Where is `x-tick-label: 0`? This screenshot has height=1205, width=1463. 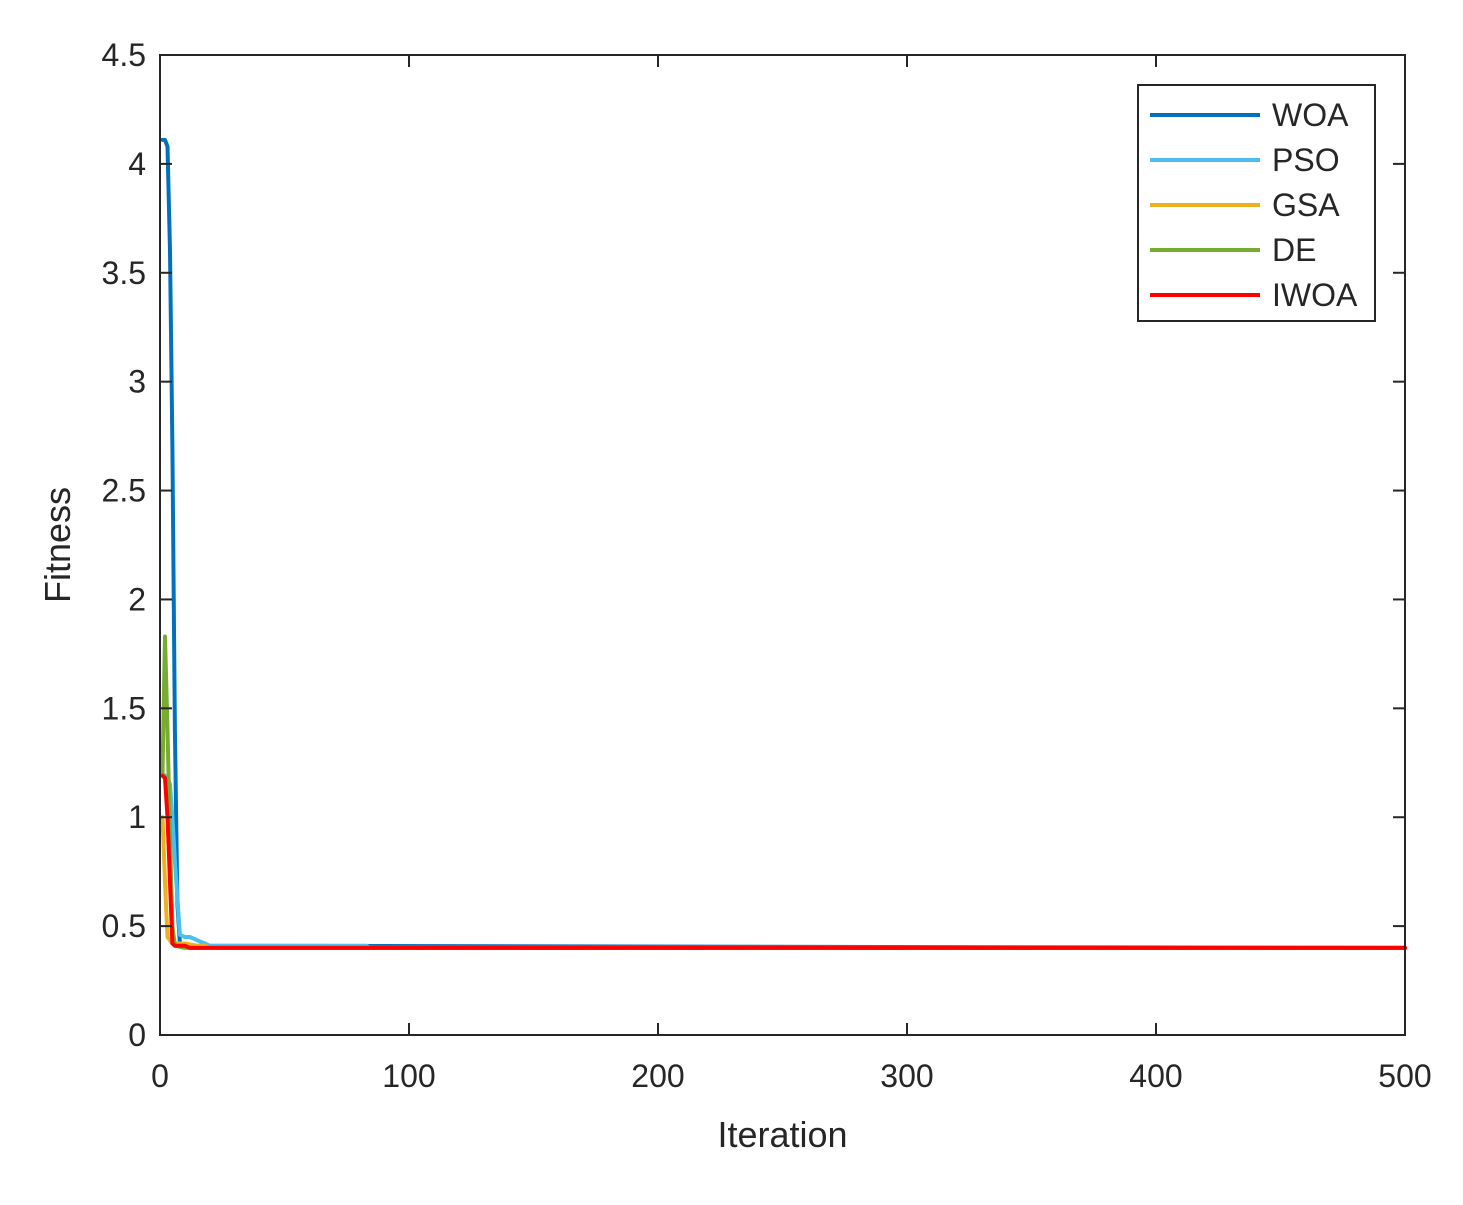 x-tick-label: 0 is located at coordinates (160, 1076).